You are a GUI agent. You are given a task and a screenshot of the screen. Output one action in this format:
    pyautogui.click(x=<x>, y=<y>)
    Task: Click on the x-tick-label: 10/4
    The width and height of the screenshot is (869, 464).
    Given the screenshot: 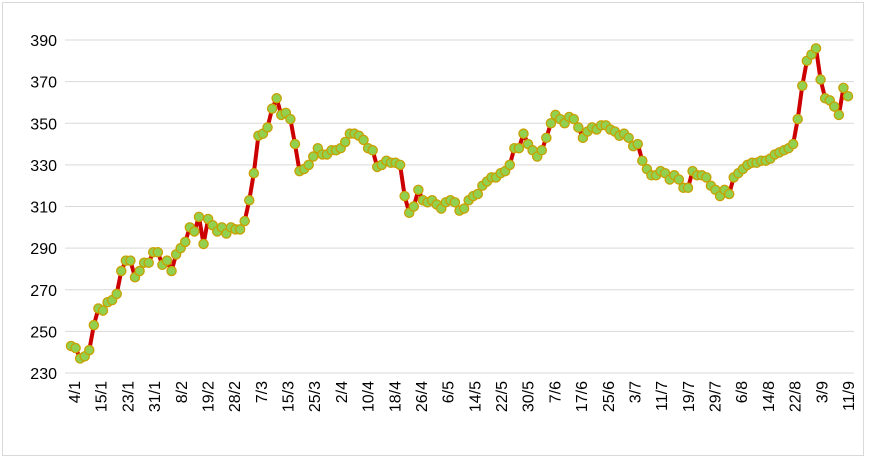 What is the action you would take?
    pyautogui.click(x=369, y=396)
    